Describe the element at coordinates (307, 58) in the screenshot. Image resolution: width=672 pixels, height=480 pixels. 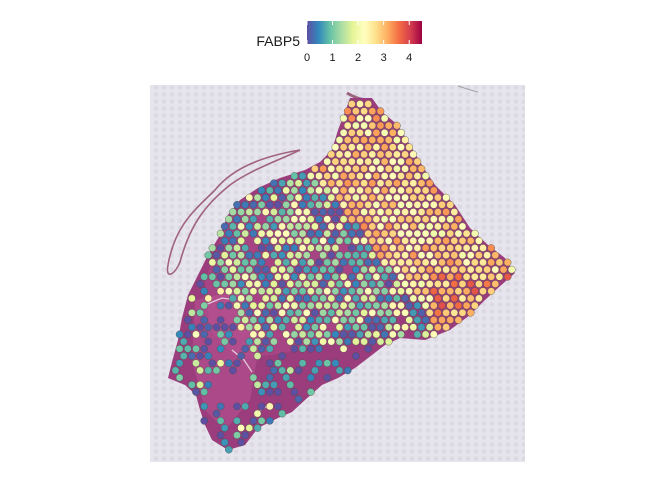
I see `legend-tick-label: 0` at that location.